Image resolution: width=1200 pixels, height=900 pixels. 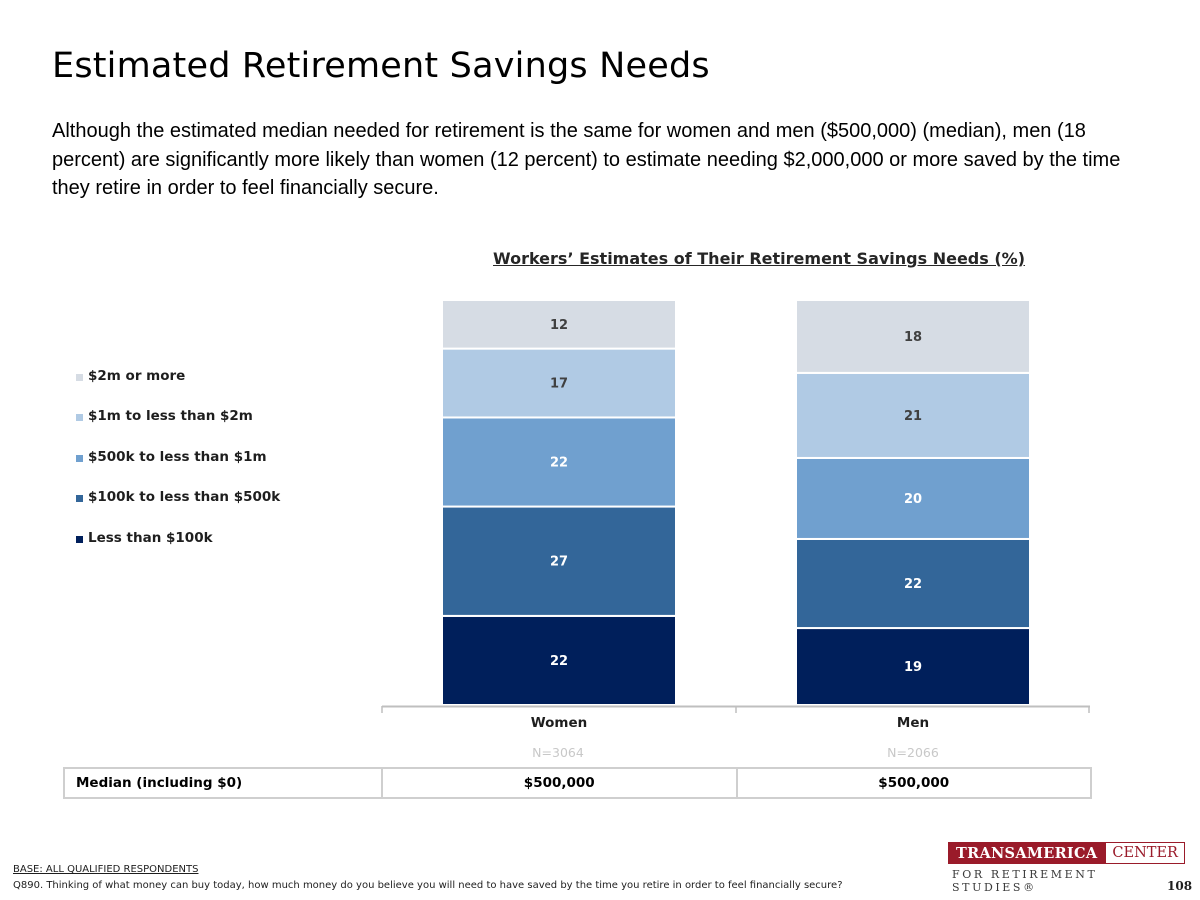 I want to click on legend-item-500k-to-1m: $500k to less than $1m, so click(x=178, y=469).